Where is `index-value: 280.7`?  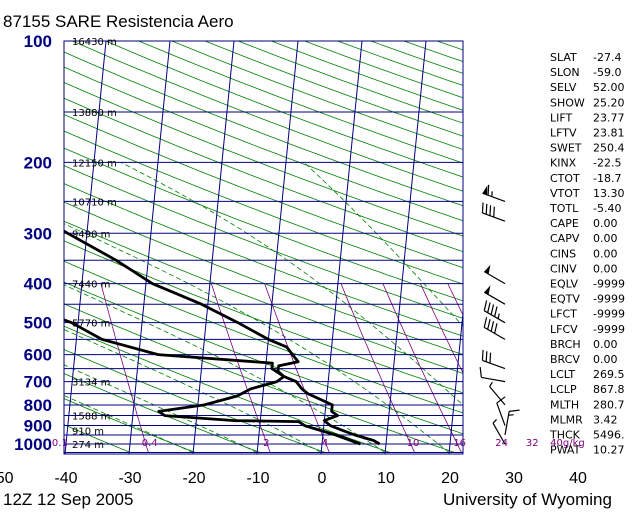 index-value: 280.7 is located at coordinates (609, 404).